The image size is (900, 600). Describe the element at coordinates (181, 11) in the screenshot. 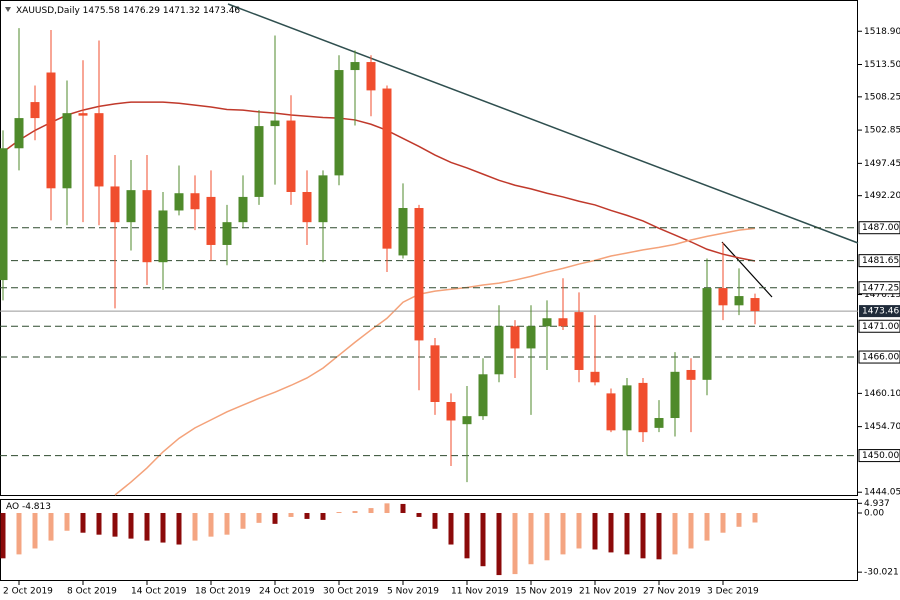

I see `low-value: 1471.32` at that location.